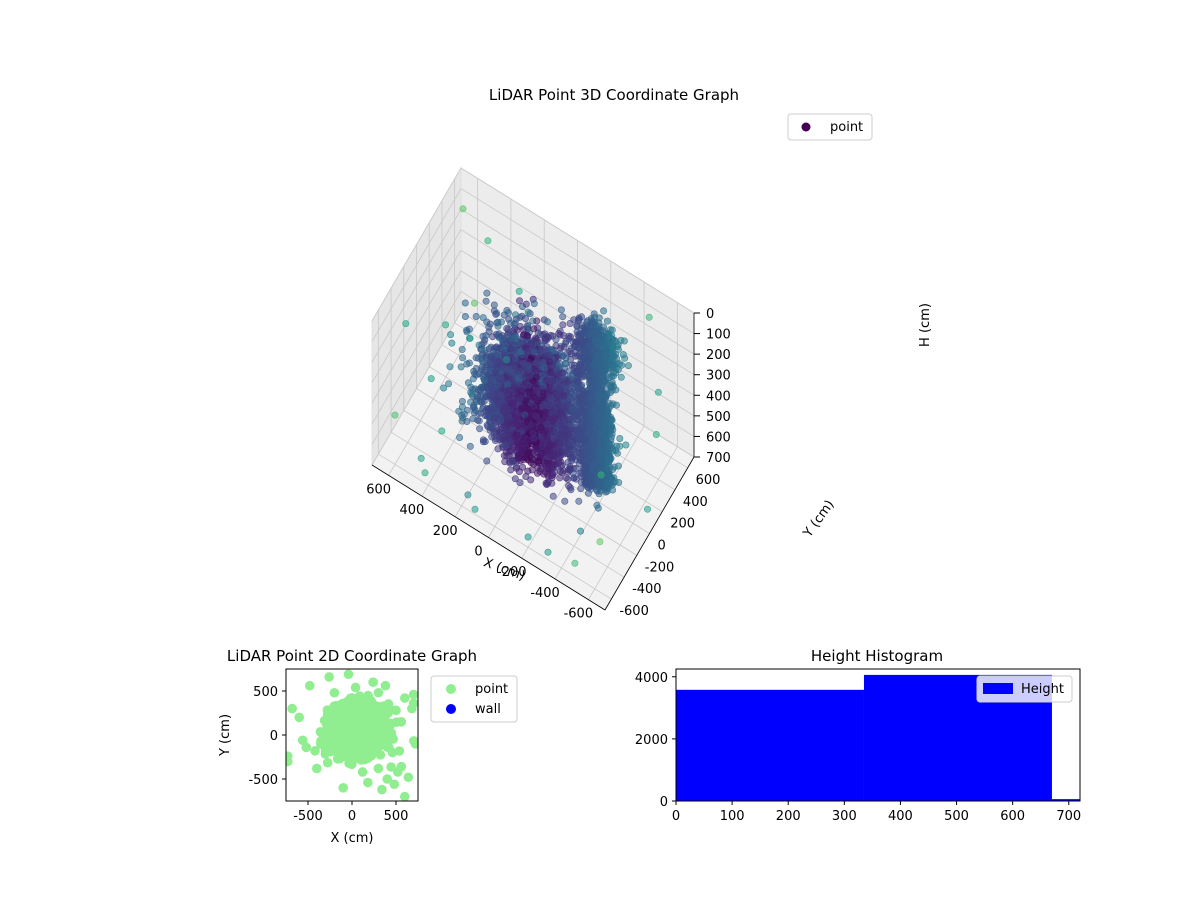  I want to click on chart-3d-points, so click(526, 386).